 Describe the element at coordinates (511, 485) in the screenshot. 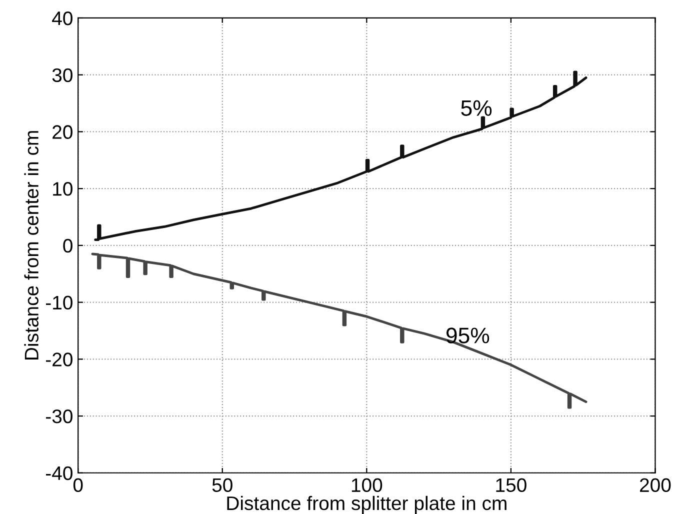

I see `x-tick-label: 150` at that location.